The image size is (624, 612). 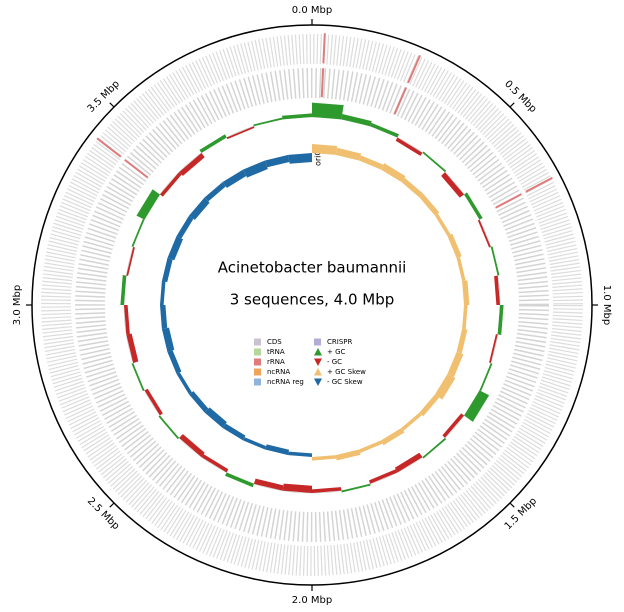 What do you see at coordinates (520, 97) in the screenshot?
I see `x-tick-label: 0.5 Mbp` at bounding box center [520, 97].